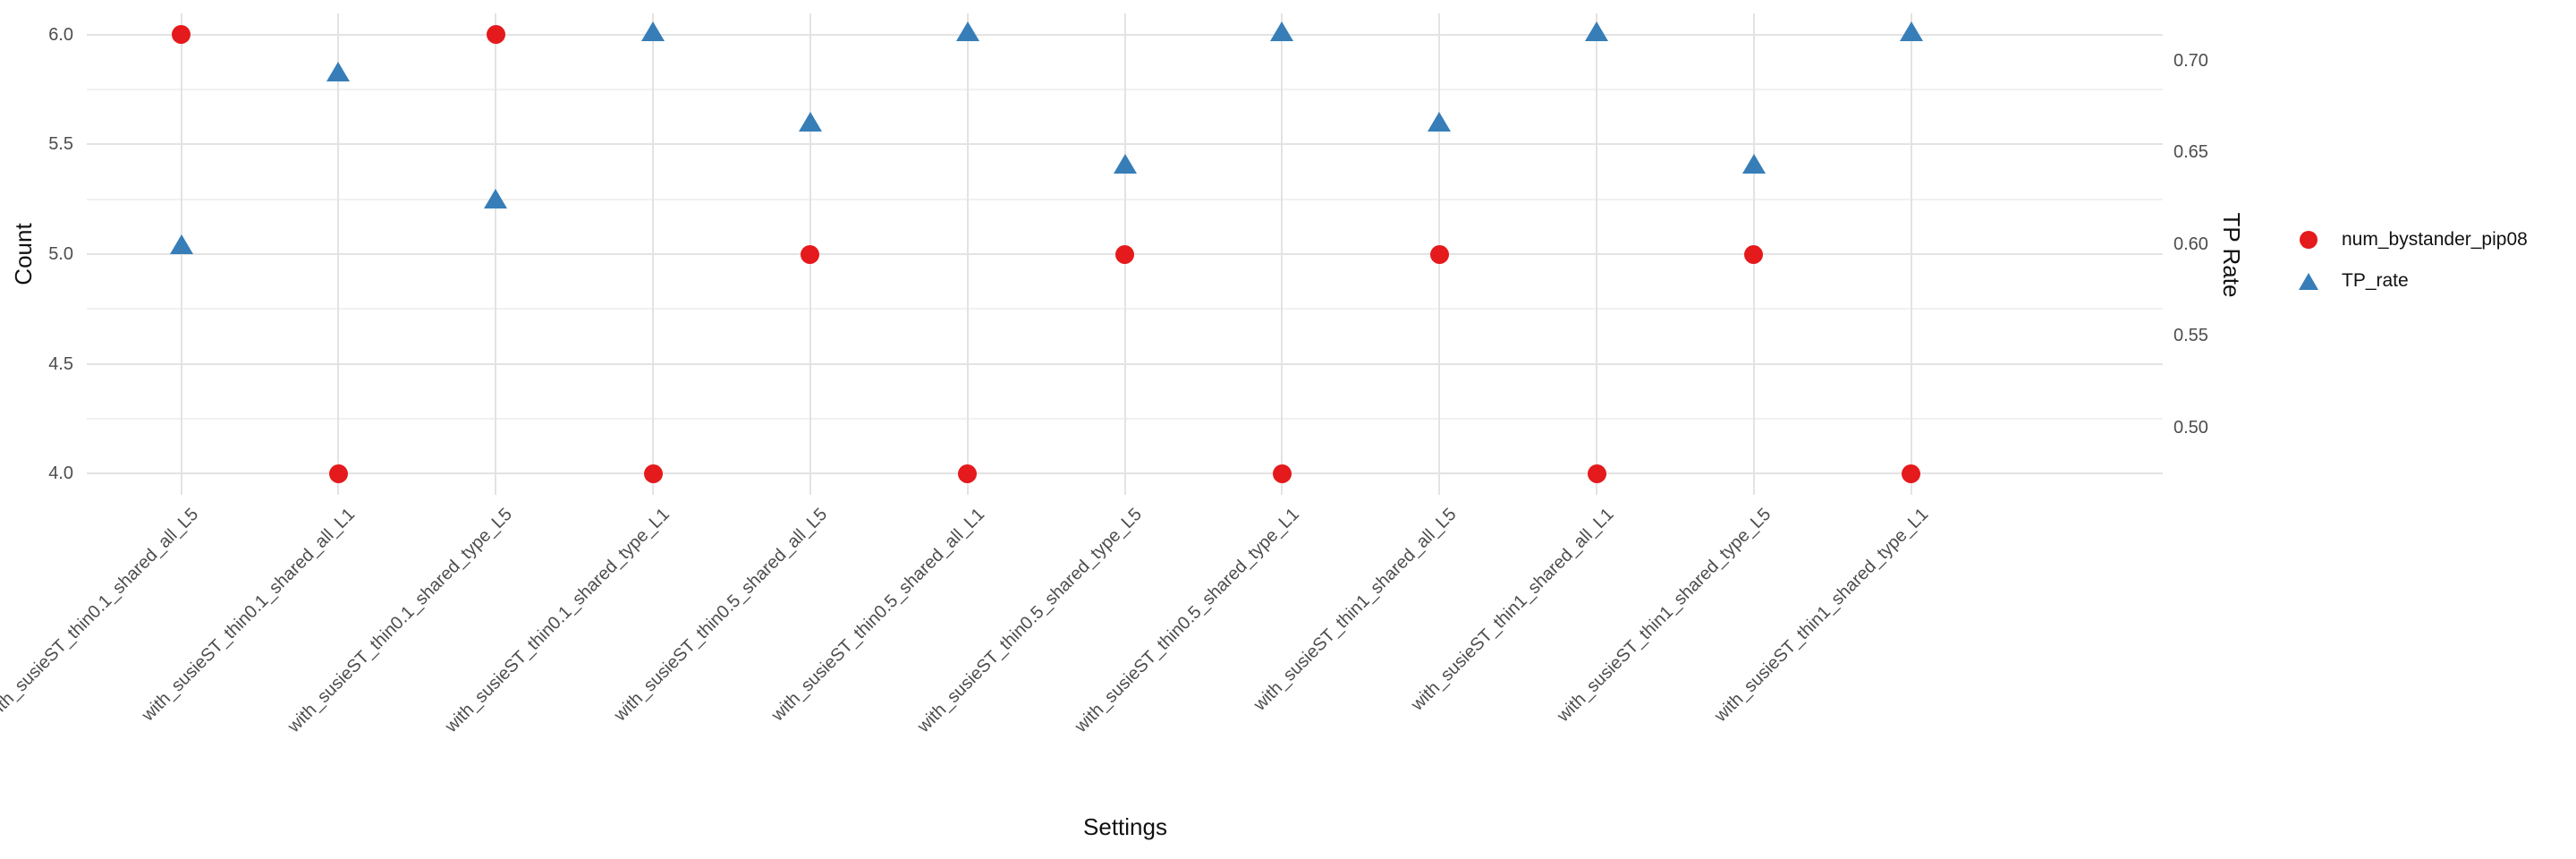 The height and width of the screenshot is (859, 2576). What do you see at coordinates (2308, 281) in the screenshot?
I see `triangle-marker-icon` at bounding box center [2308, 281].